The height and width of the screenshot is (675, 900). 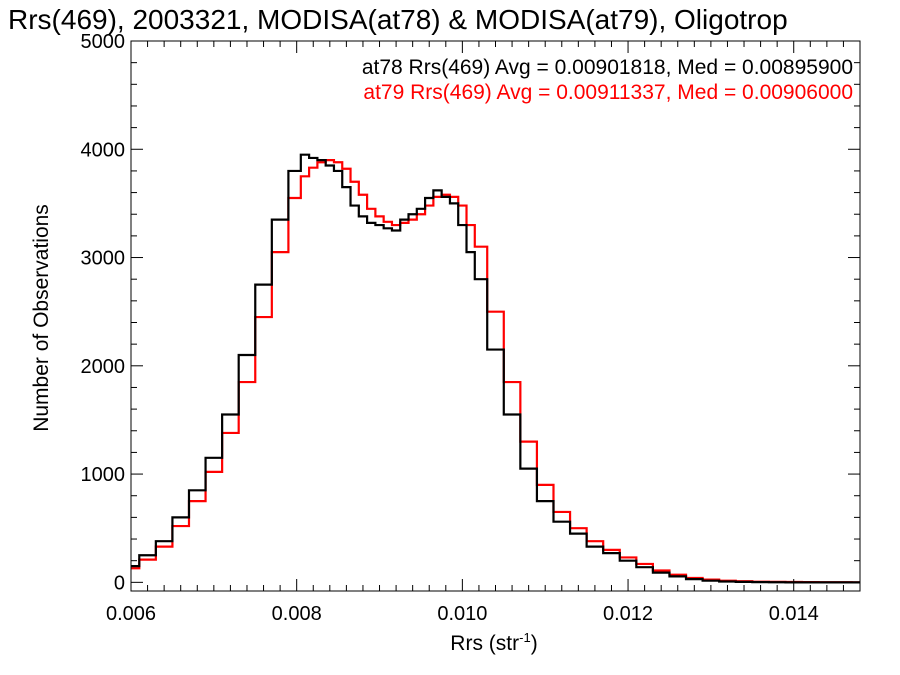 I want to click on x-tick-label: 0.008, so click(x=297, y=614).